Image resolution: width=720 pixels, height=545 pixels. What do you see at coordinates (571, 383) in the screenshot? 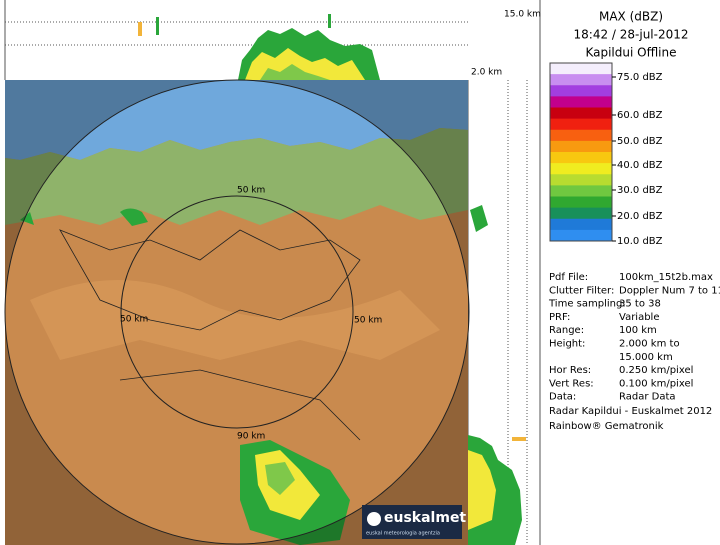
I see `info-key: Vert Res:` at bounding box center [571, 383].